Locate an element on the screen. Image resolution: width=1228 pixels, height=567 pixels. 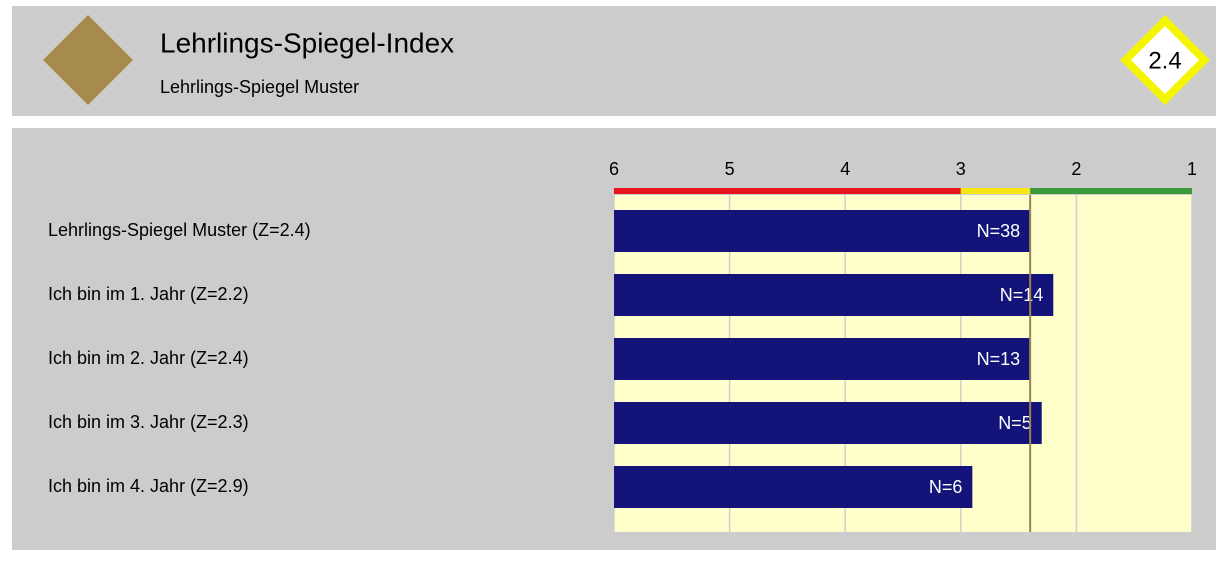
x-tick-label: 6 is located at coordinates (614, 169).